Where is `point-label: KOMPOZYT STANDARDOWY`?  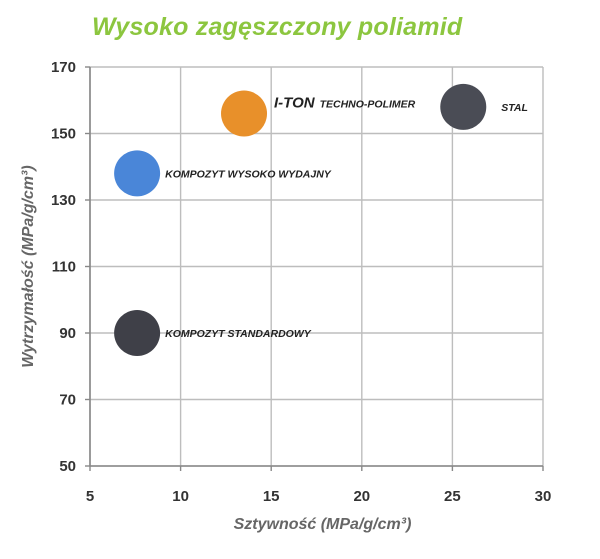 point-label: KOMPOZYT STANDARDOWY is located at coordinates (238, 334).